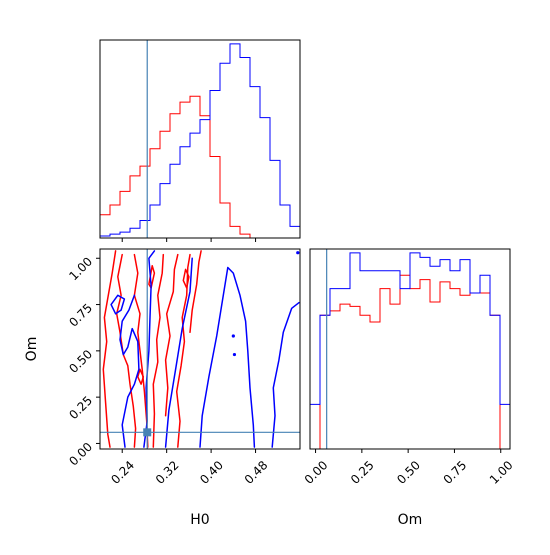  I want to click on truth-marker, so click(147, 432).